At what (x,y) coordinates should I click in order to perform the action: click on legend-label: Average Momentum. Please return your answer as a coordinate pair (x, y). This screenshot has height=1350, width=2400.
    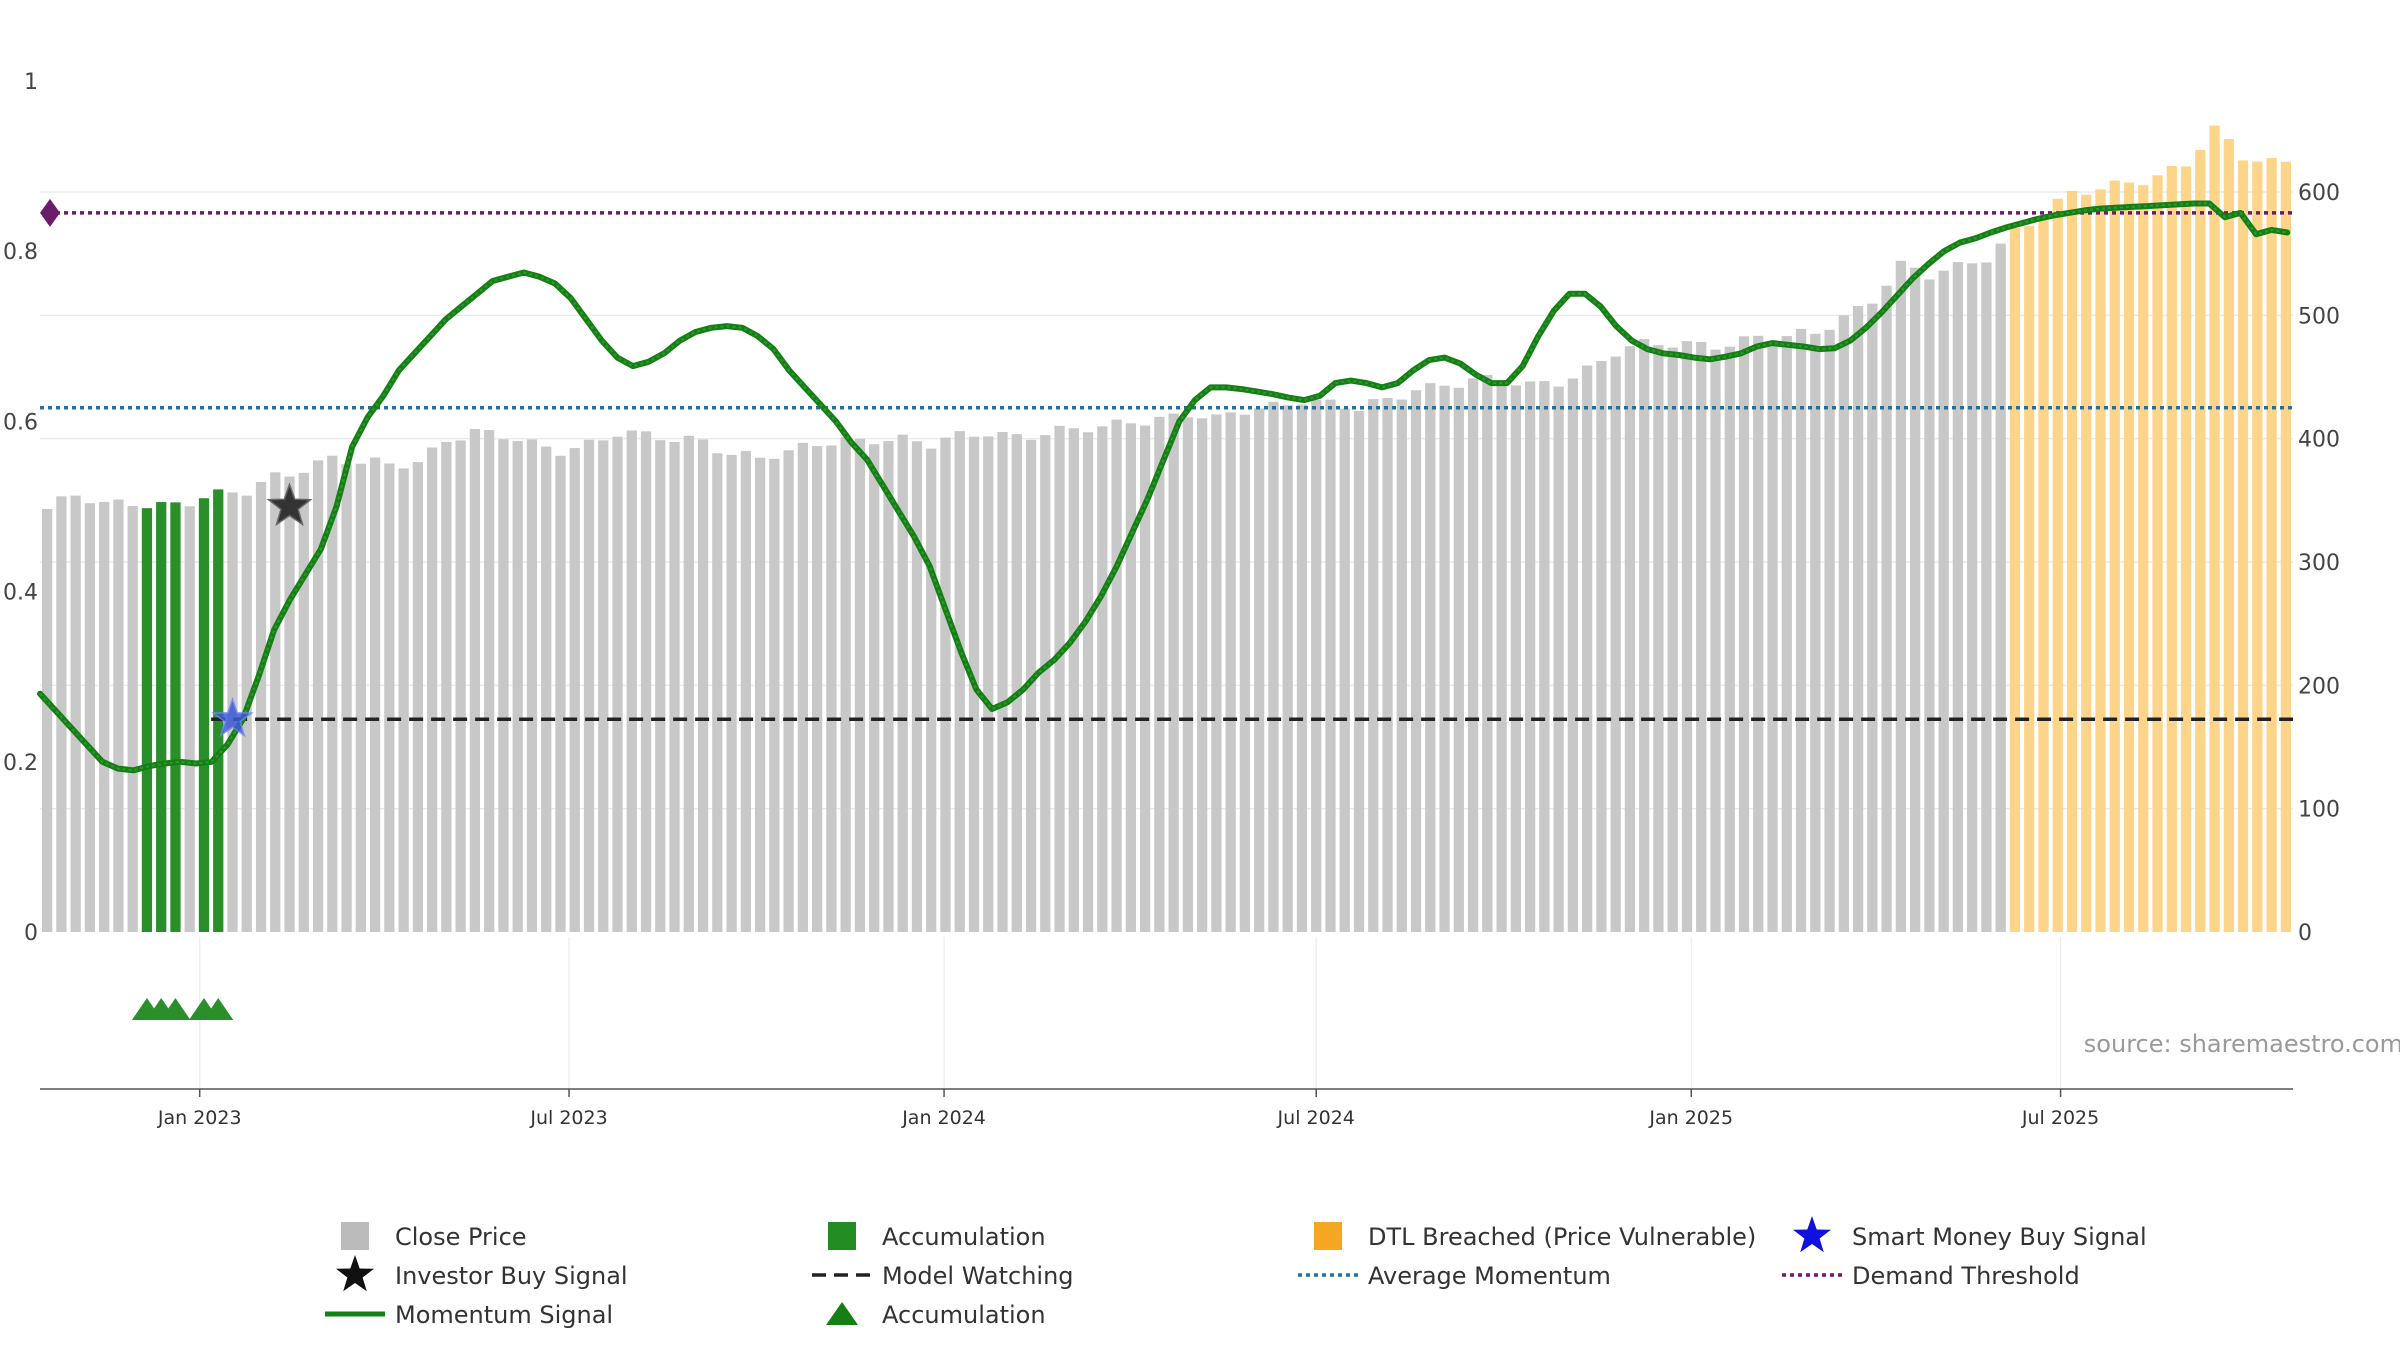
    Looking at the image, I should click on (1489, 1276).